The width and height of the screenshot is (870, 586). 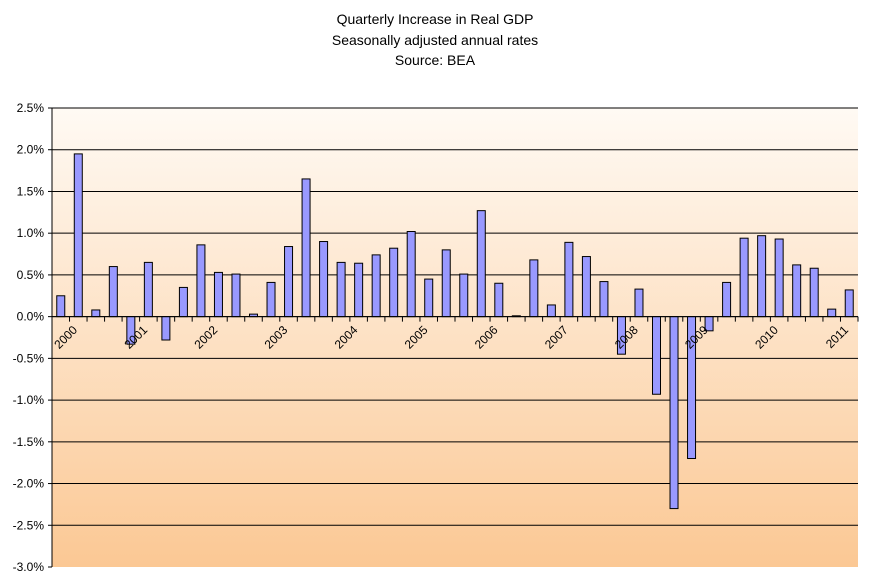 What do you see at coordinates (29, 567) in the screenshot?
I see `y-tick-label: -3.0%` at bounding box center [29, 567].